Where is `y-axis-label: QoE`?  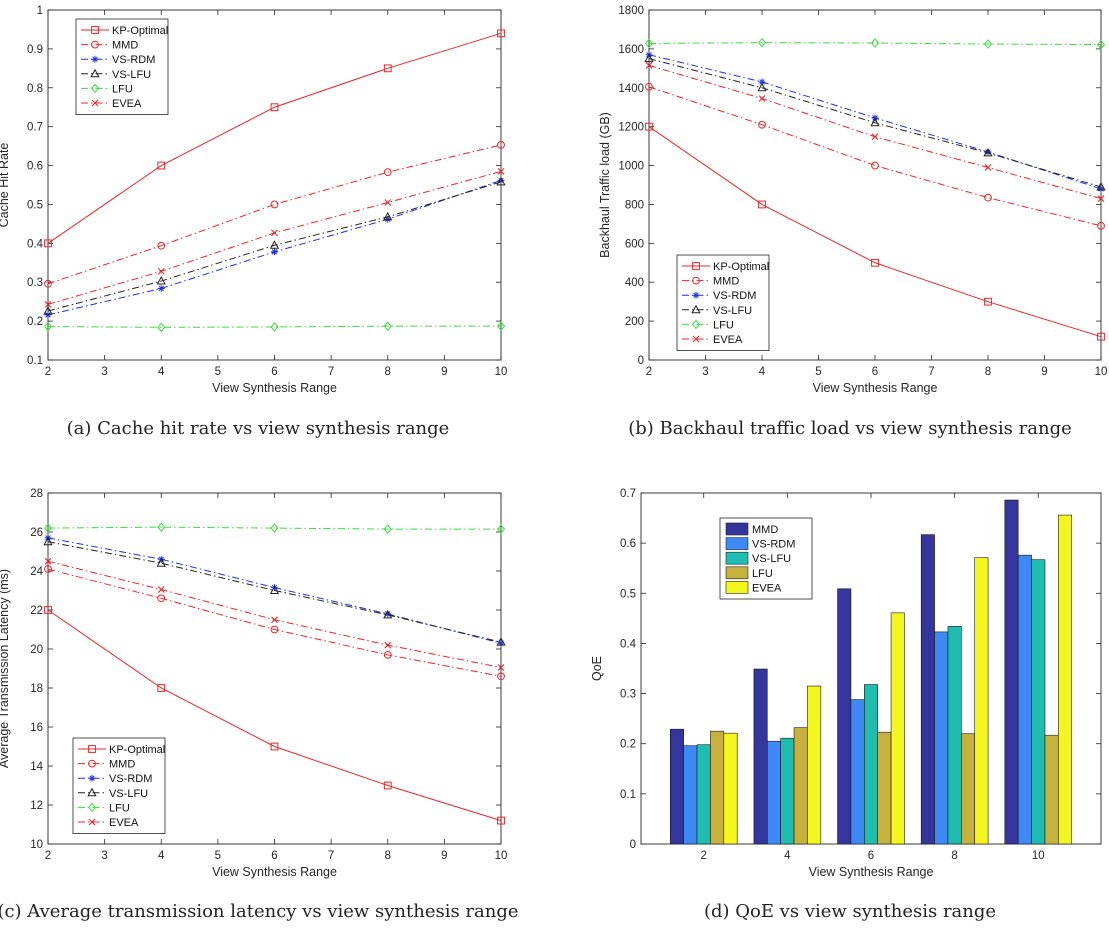 y-axis-label: QoE is located at coordinates (597, 668).